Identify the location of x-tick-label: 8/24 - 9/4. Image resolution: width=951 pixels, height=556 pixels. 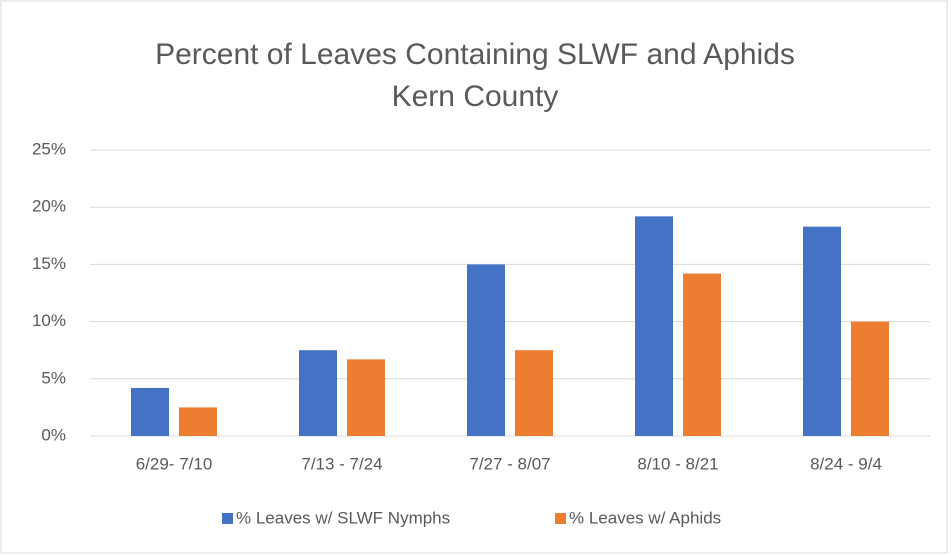
(846, 463).